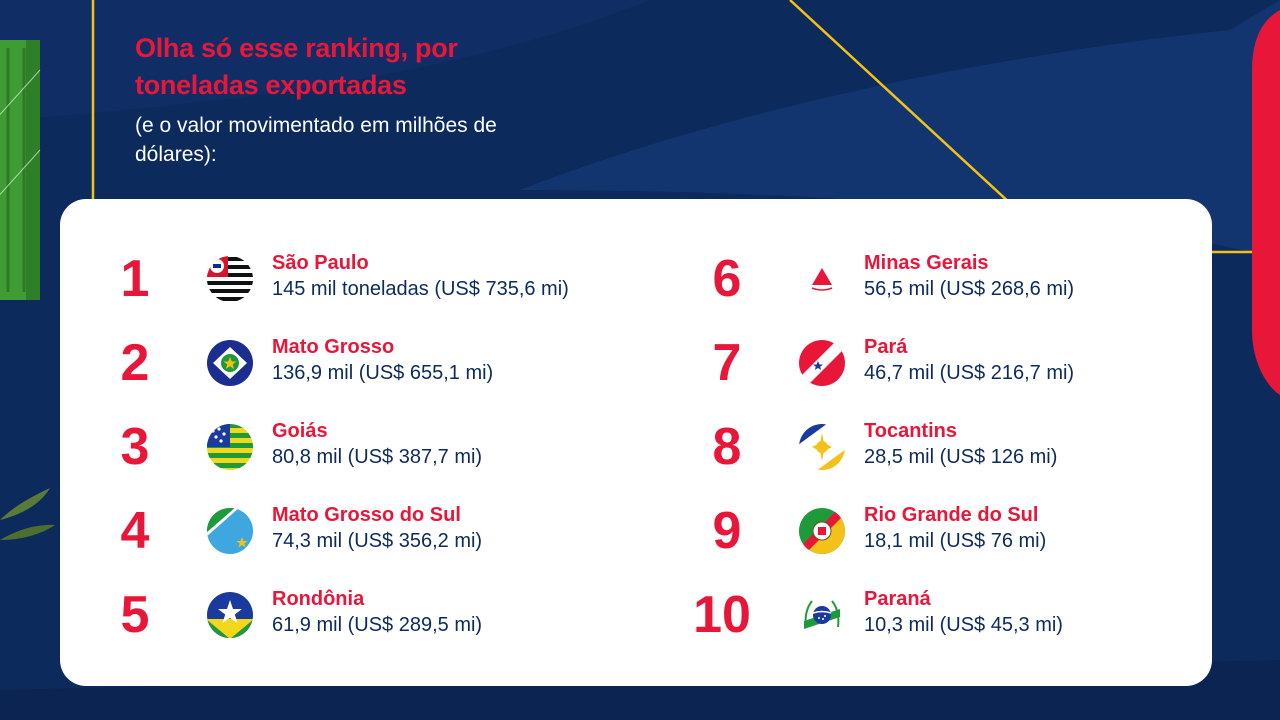  What do you see at coordinates (727, 279) in the screenshot?
I see `rank-number: 6` at bounding box center [727, 279].